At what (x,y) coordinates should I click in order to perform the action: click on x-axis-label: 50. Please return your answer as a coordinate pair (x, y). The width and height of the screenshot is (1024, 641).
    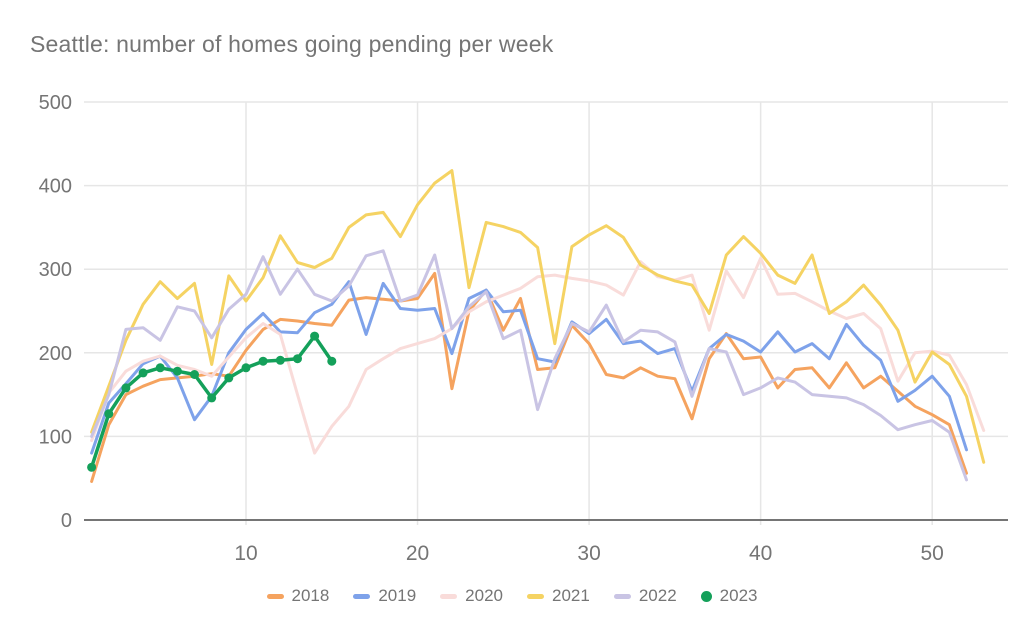
    Looking at the image, I should click on (932, 553).